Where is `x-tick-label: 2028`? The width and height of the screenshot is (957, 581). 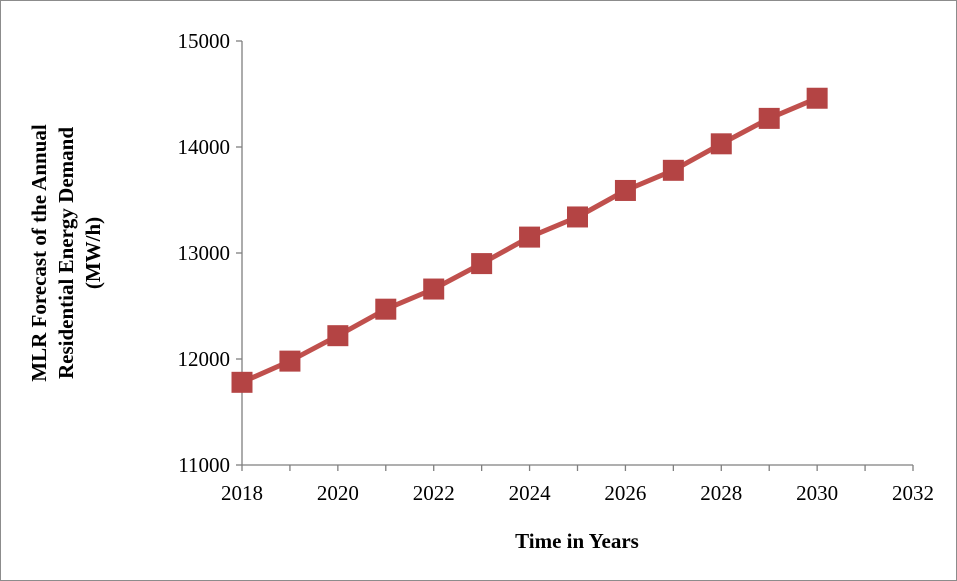 x-tick-label: 2028 is located at coordinates (721, 493).